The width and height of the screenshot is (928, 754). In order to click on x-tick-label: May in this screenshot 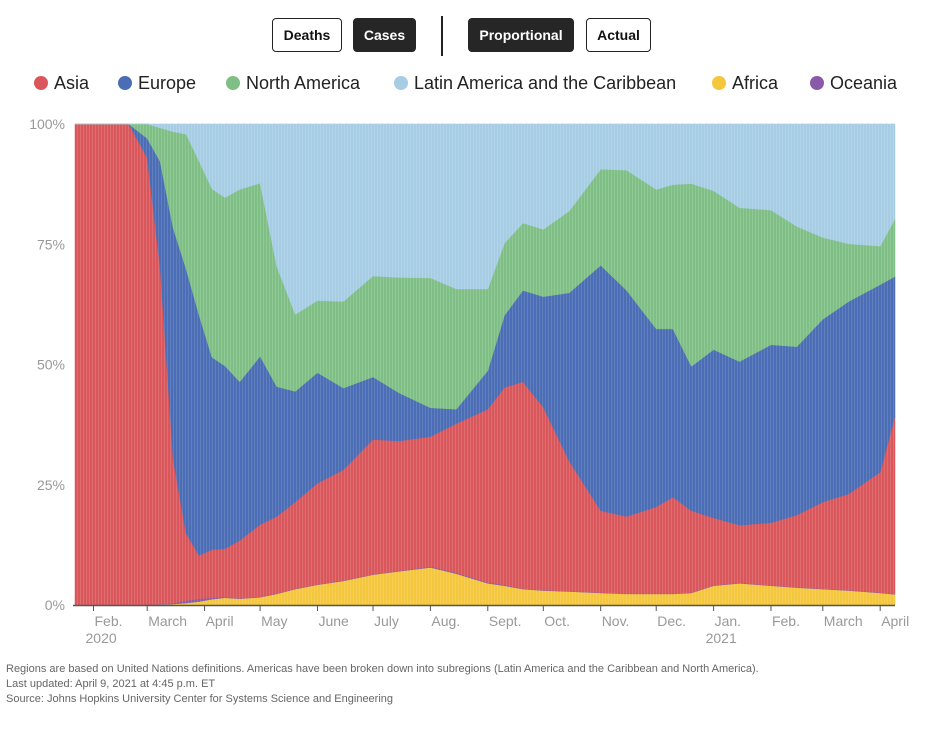, I will do `click(274, 621)`.